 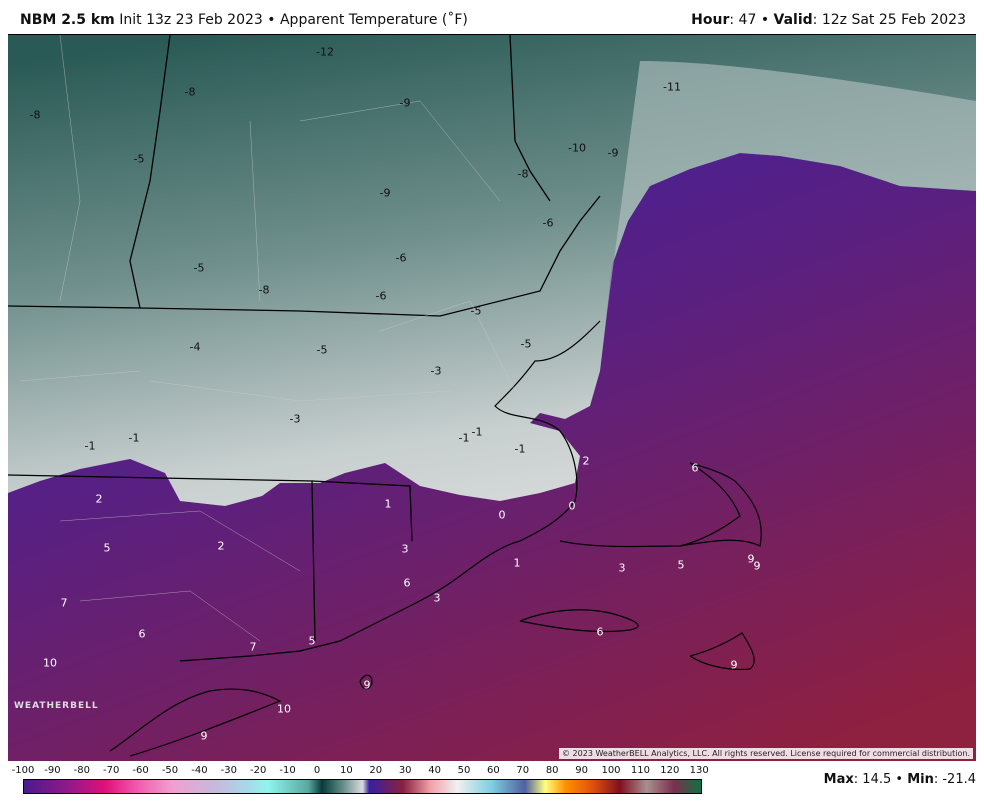 What do you see at coordinates (747, 20) in the screenshot?
I see `hour-value: 47` at bounding box center [747, 20].